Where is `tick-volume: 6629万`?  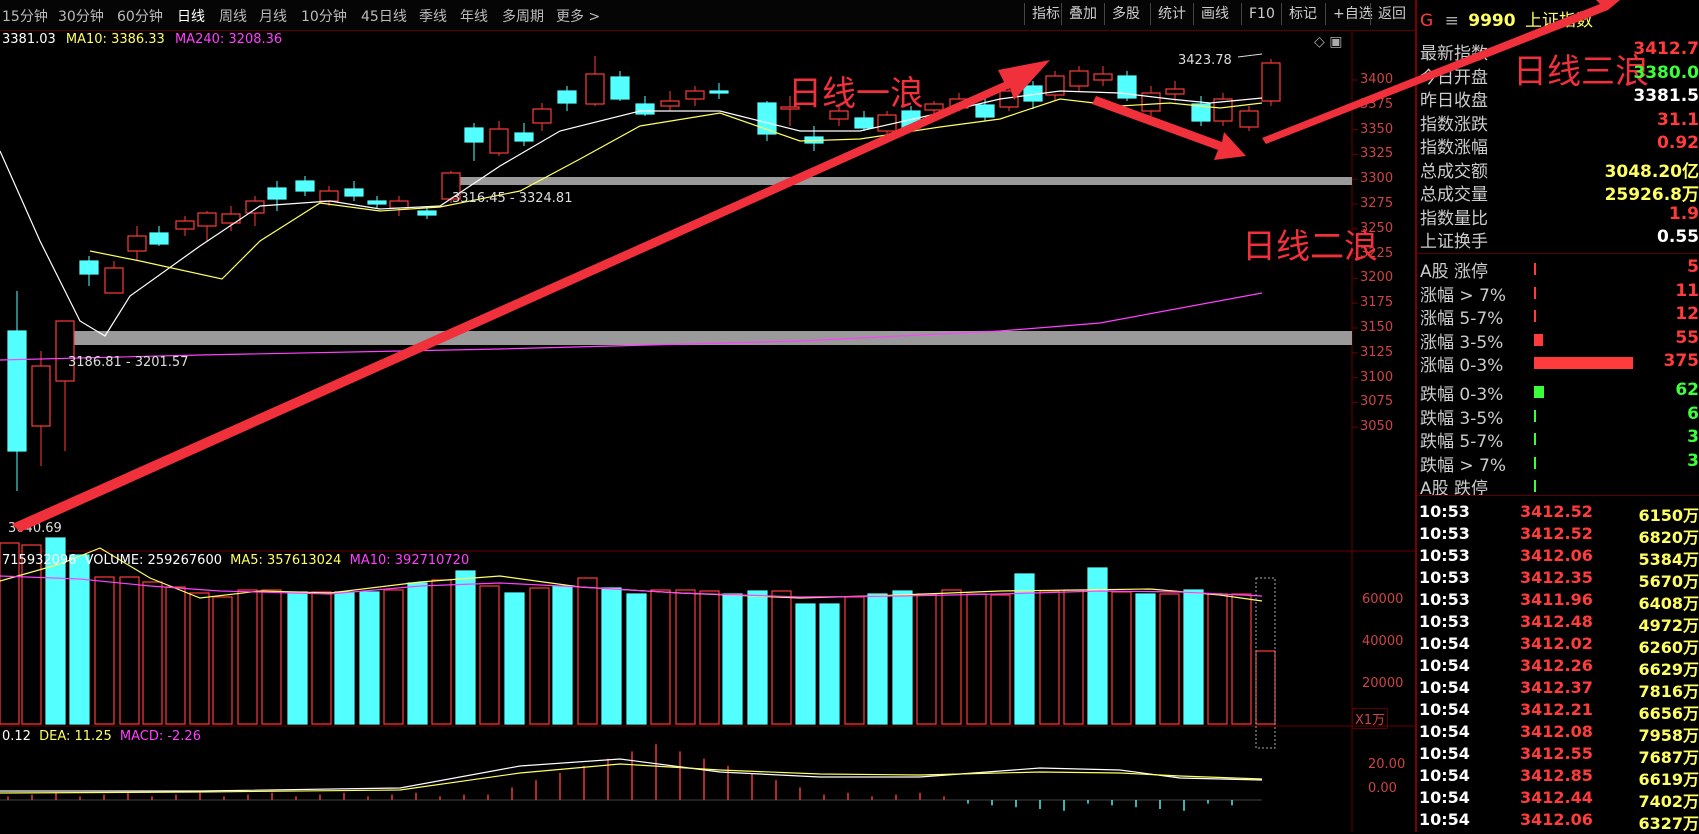 tick-volume: 6629万 is located at coordinates (1668, 668).